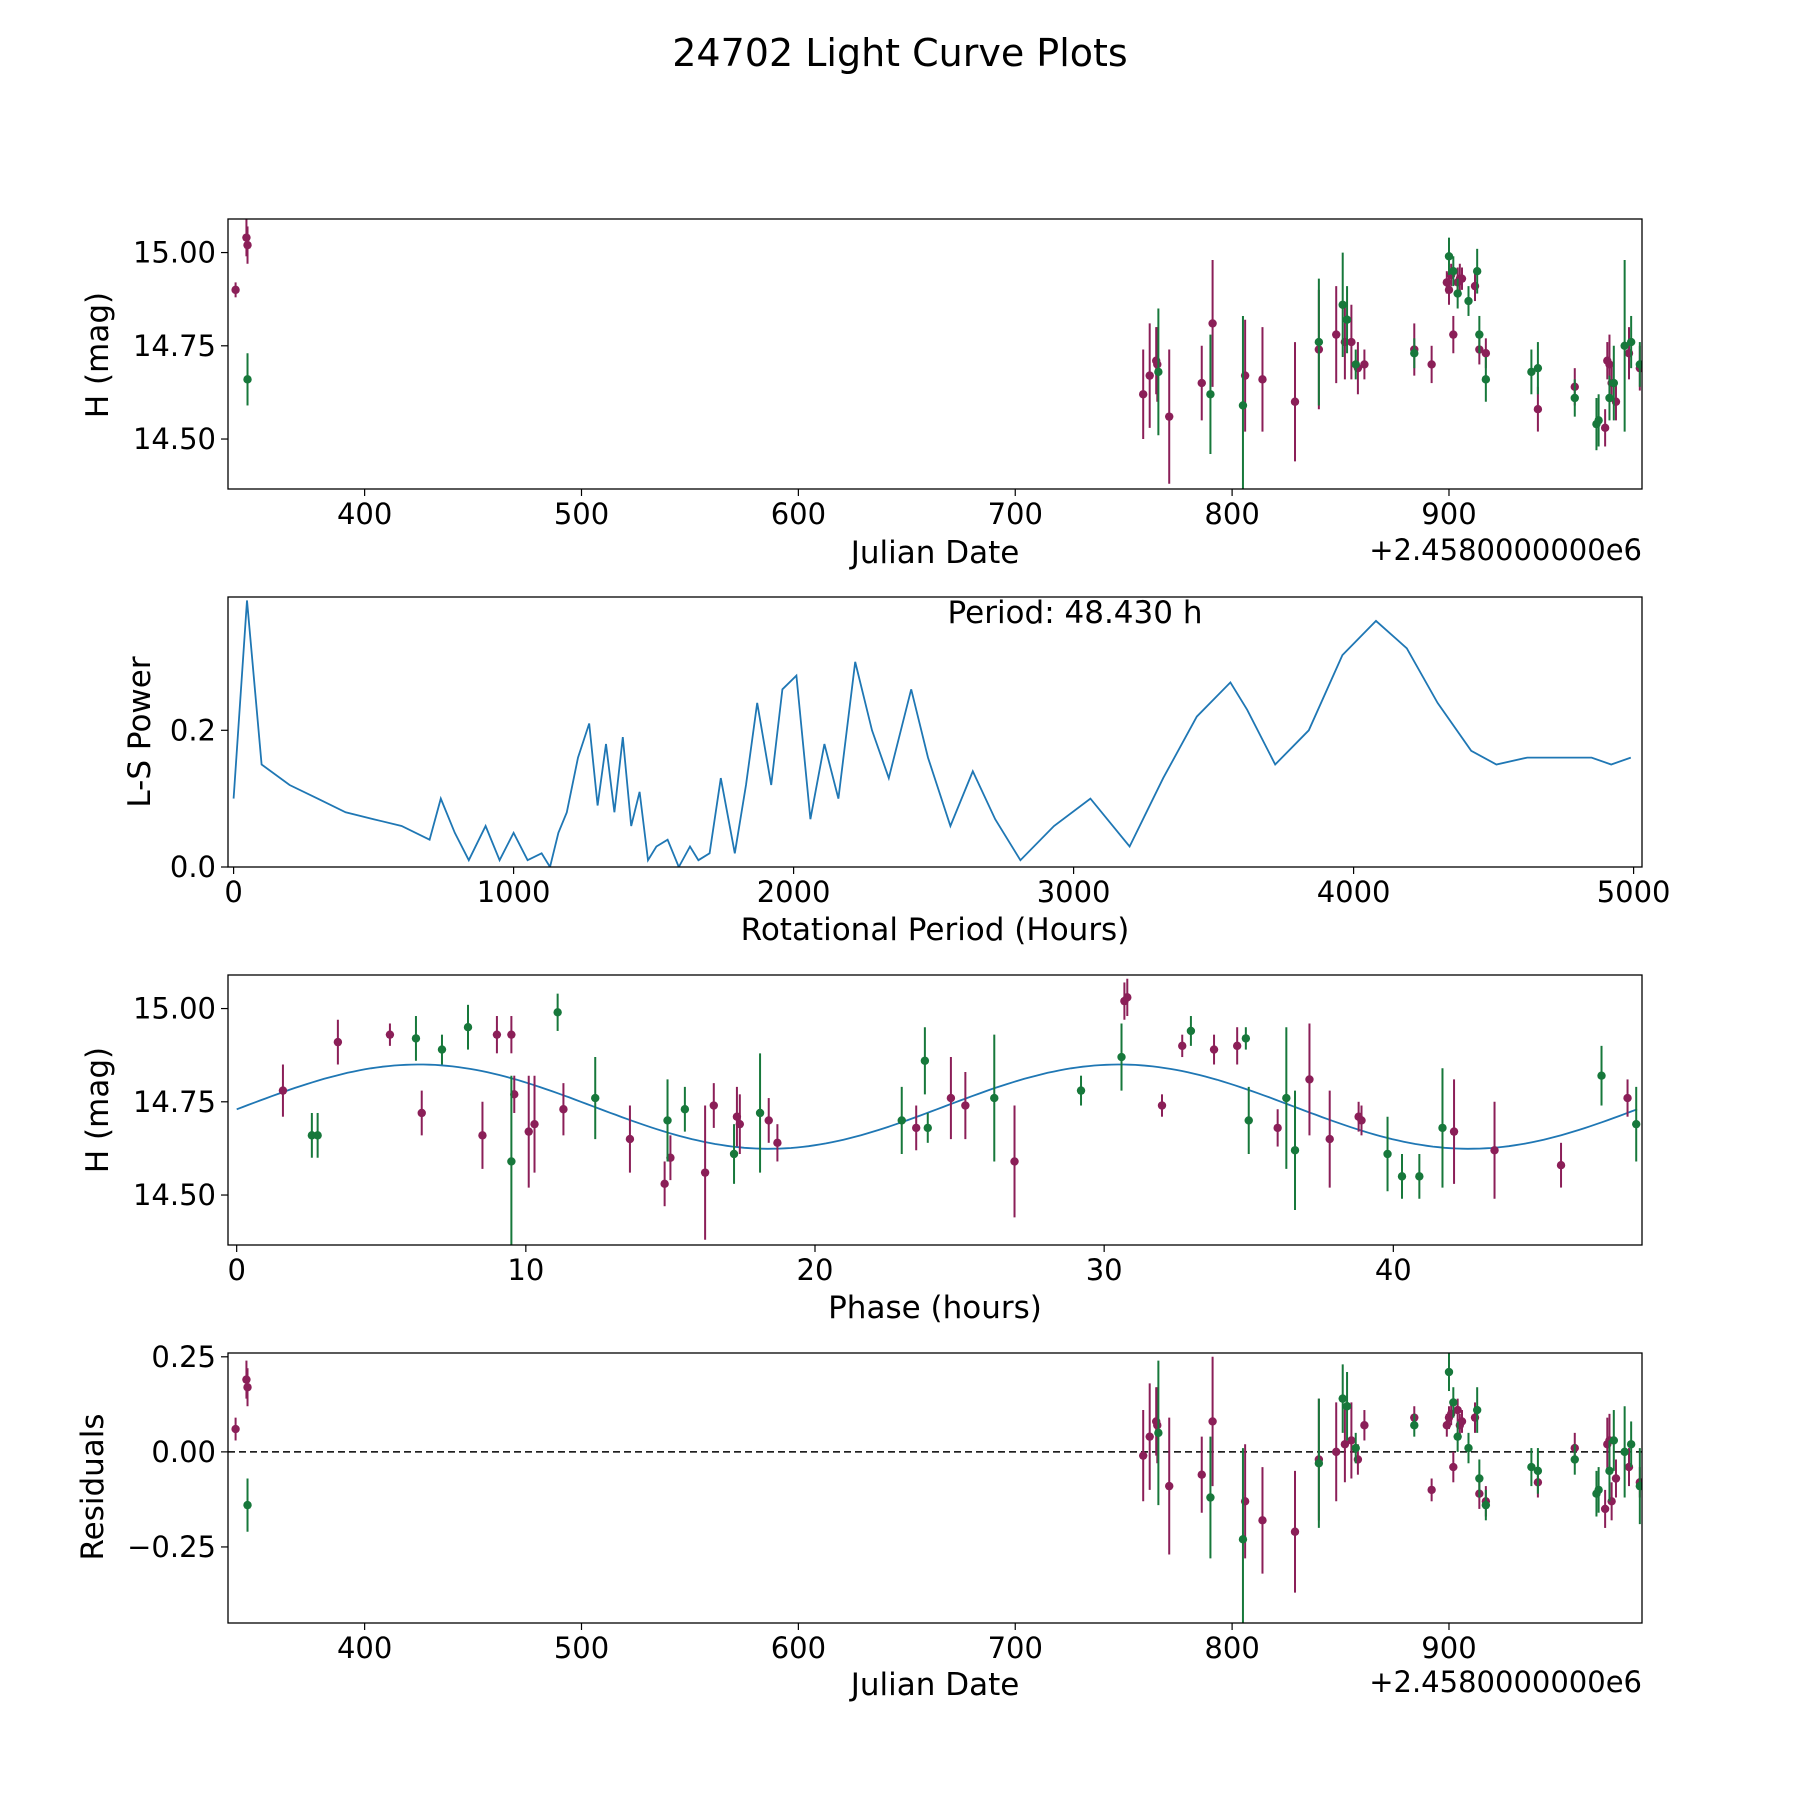  Describe the element at coordinates (514, 892) in the screenshot. I see `periodogram-xtick-label: 1000` at that location.